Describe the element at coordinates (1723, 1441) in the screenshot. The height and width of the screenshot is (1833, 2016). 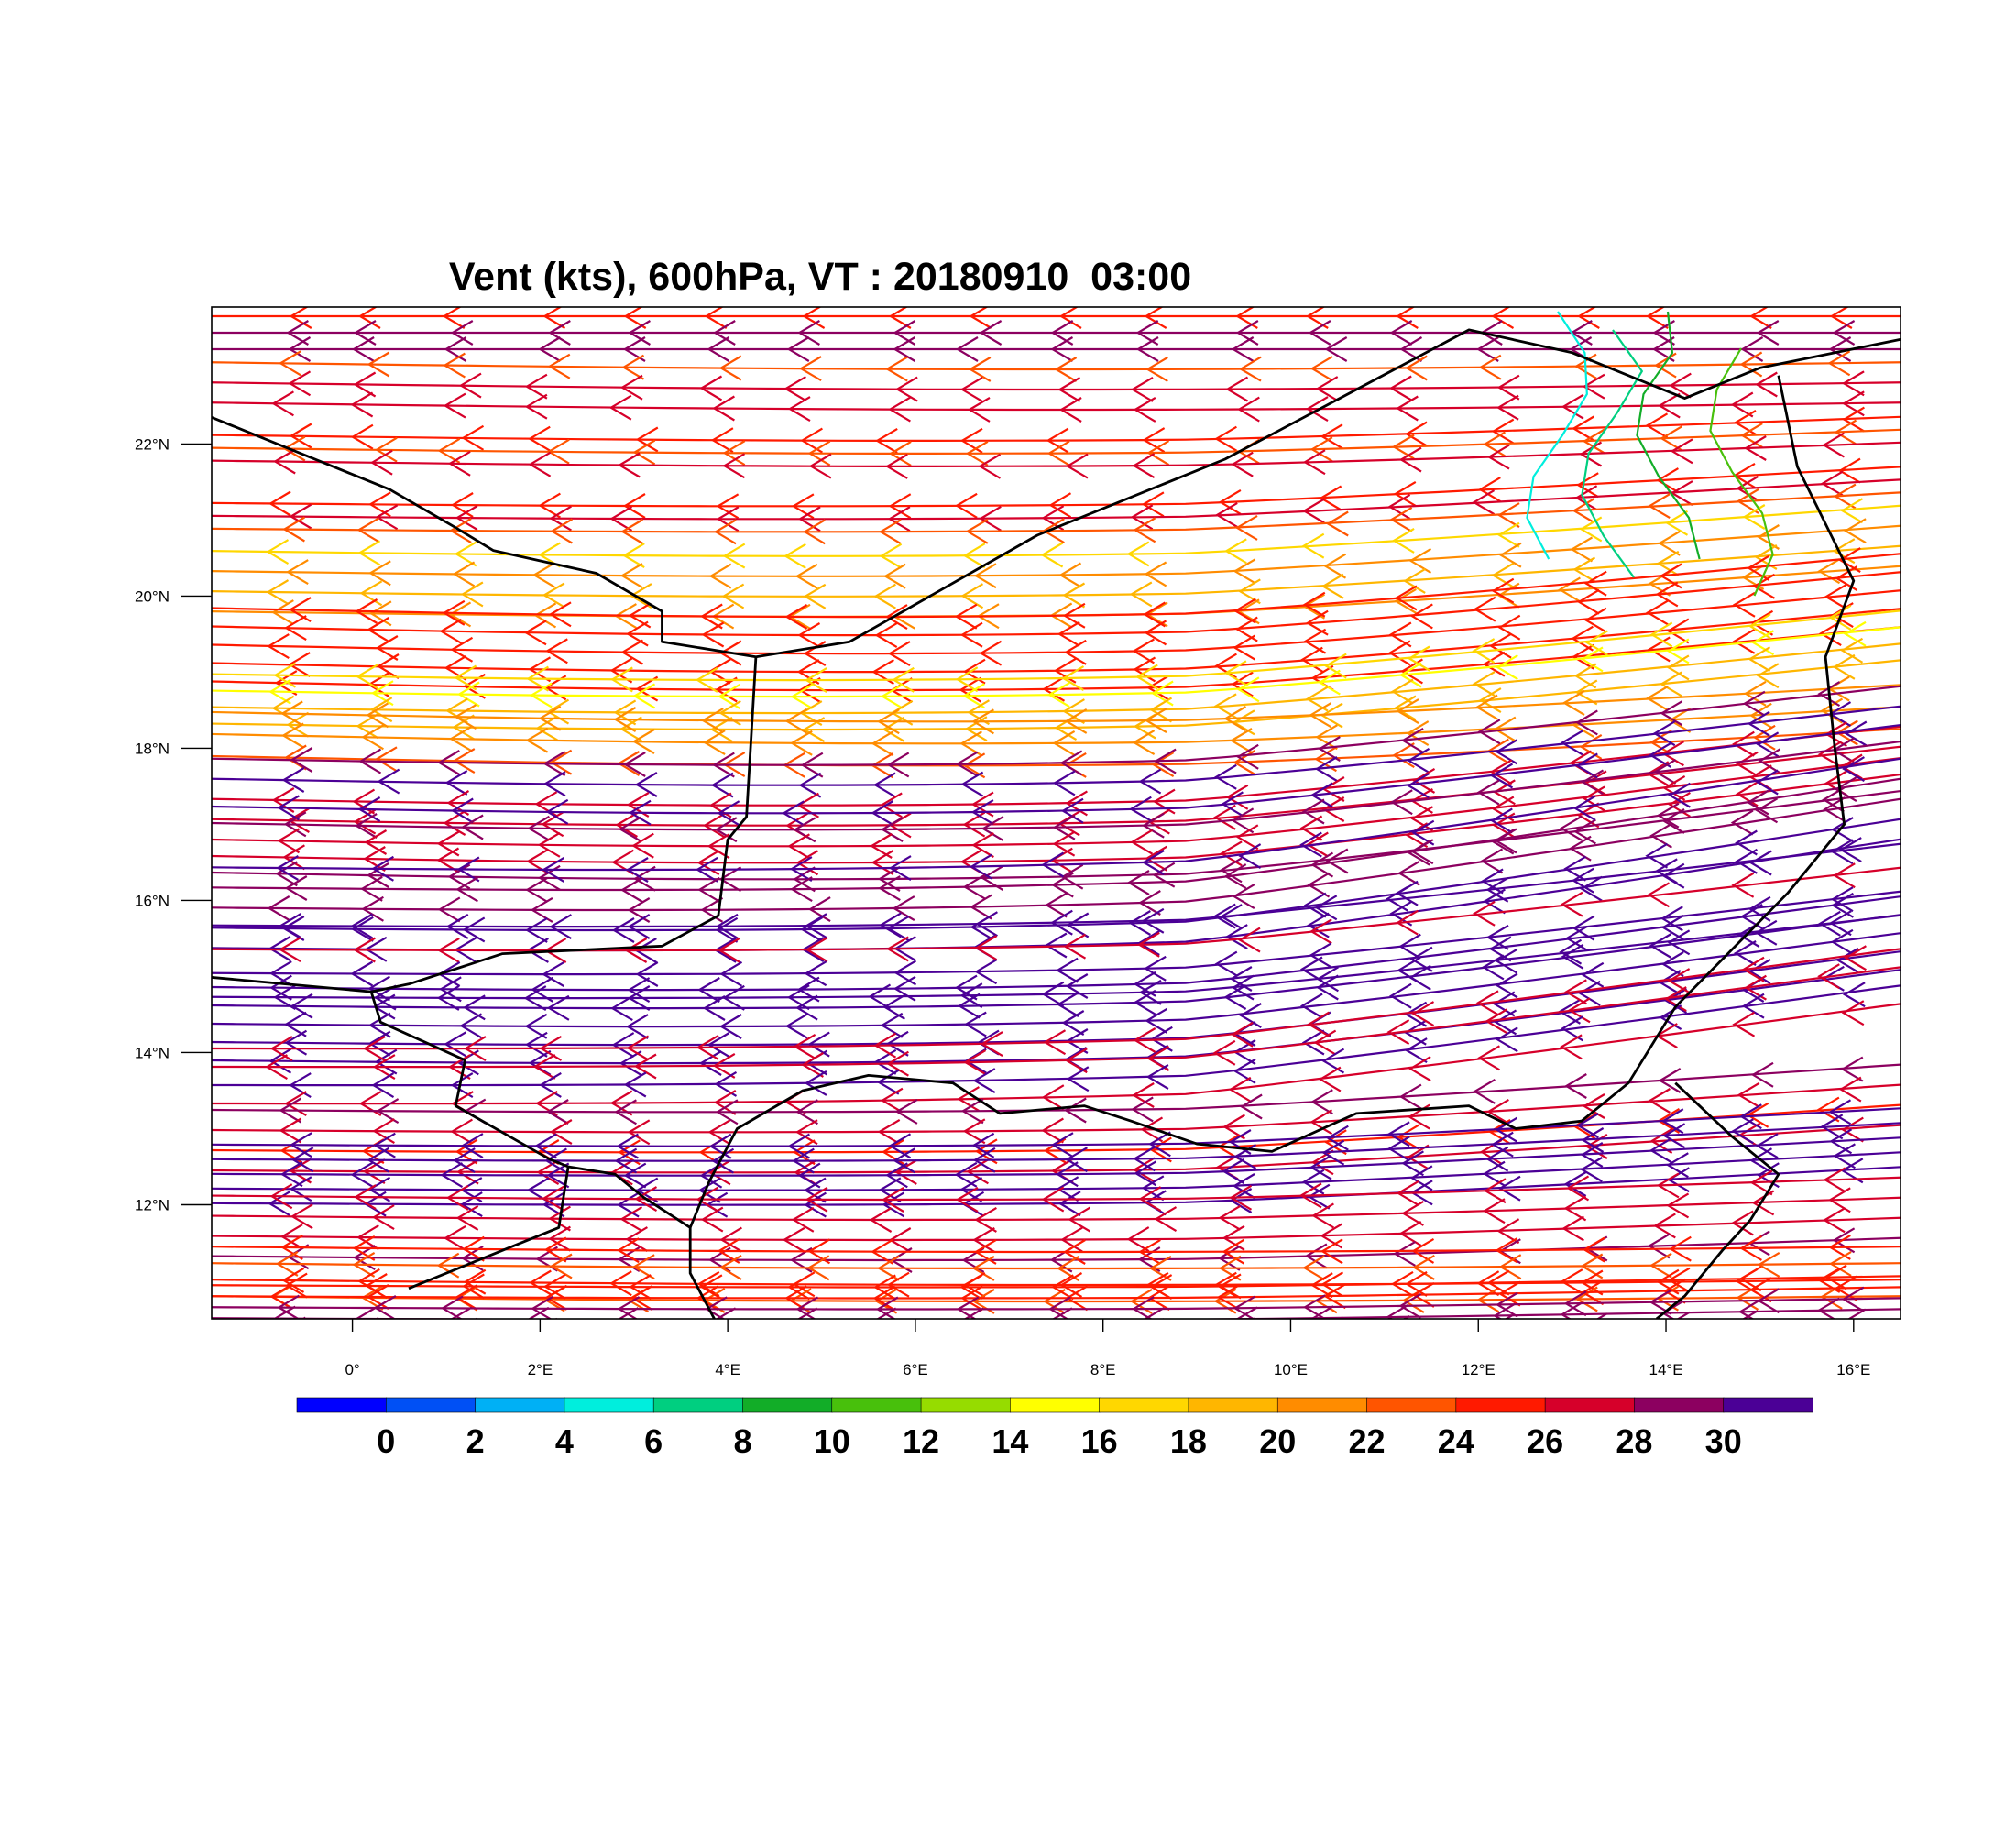
I see `colorbar-label: 30` at that location.